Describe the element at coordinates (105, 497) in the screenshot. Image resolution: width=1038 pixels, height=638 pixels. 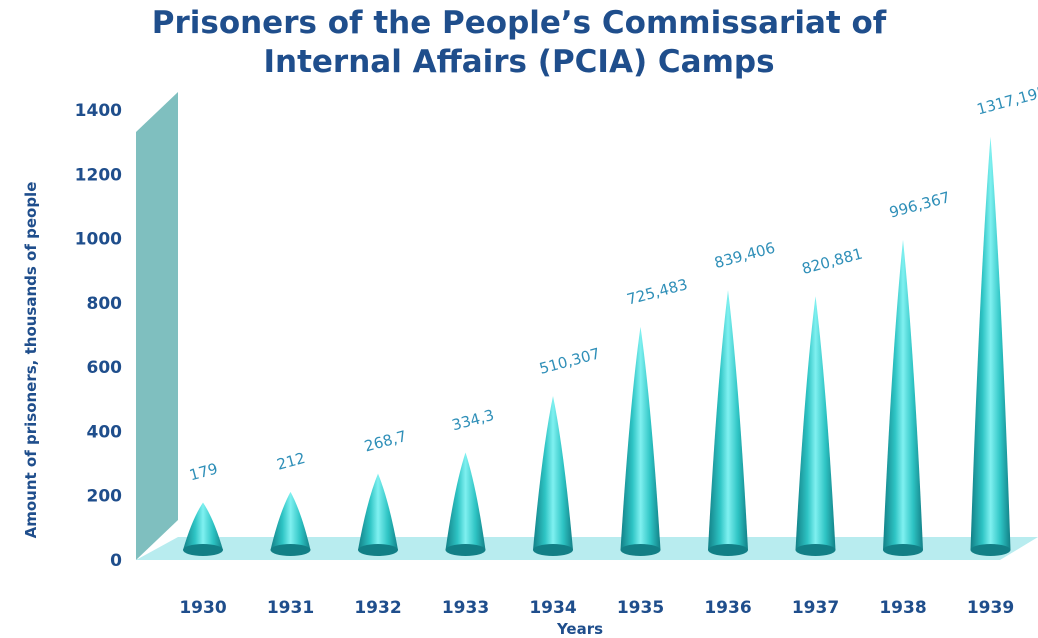
I see `y-tick-label: 200` at that location.